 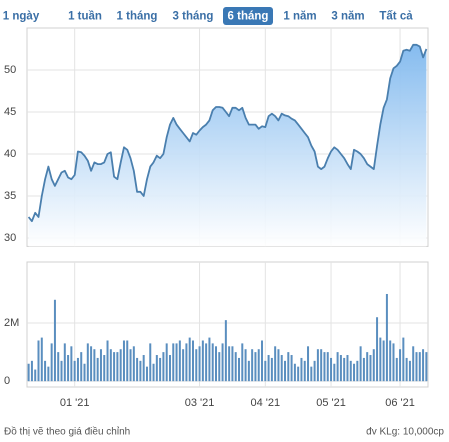 What do you see at coordinates (331, 403) in the screenshot?
I see `x-tick-label: 05 '21` at bounding box center [331, 403].